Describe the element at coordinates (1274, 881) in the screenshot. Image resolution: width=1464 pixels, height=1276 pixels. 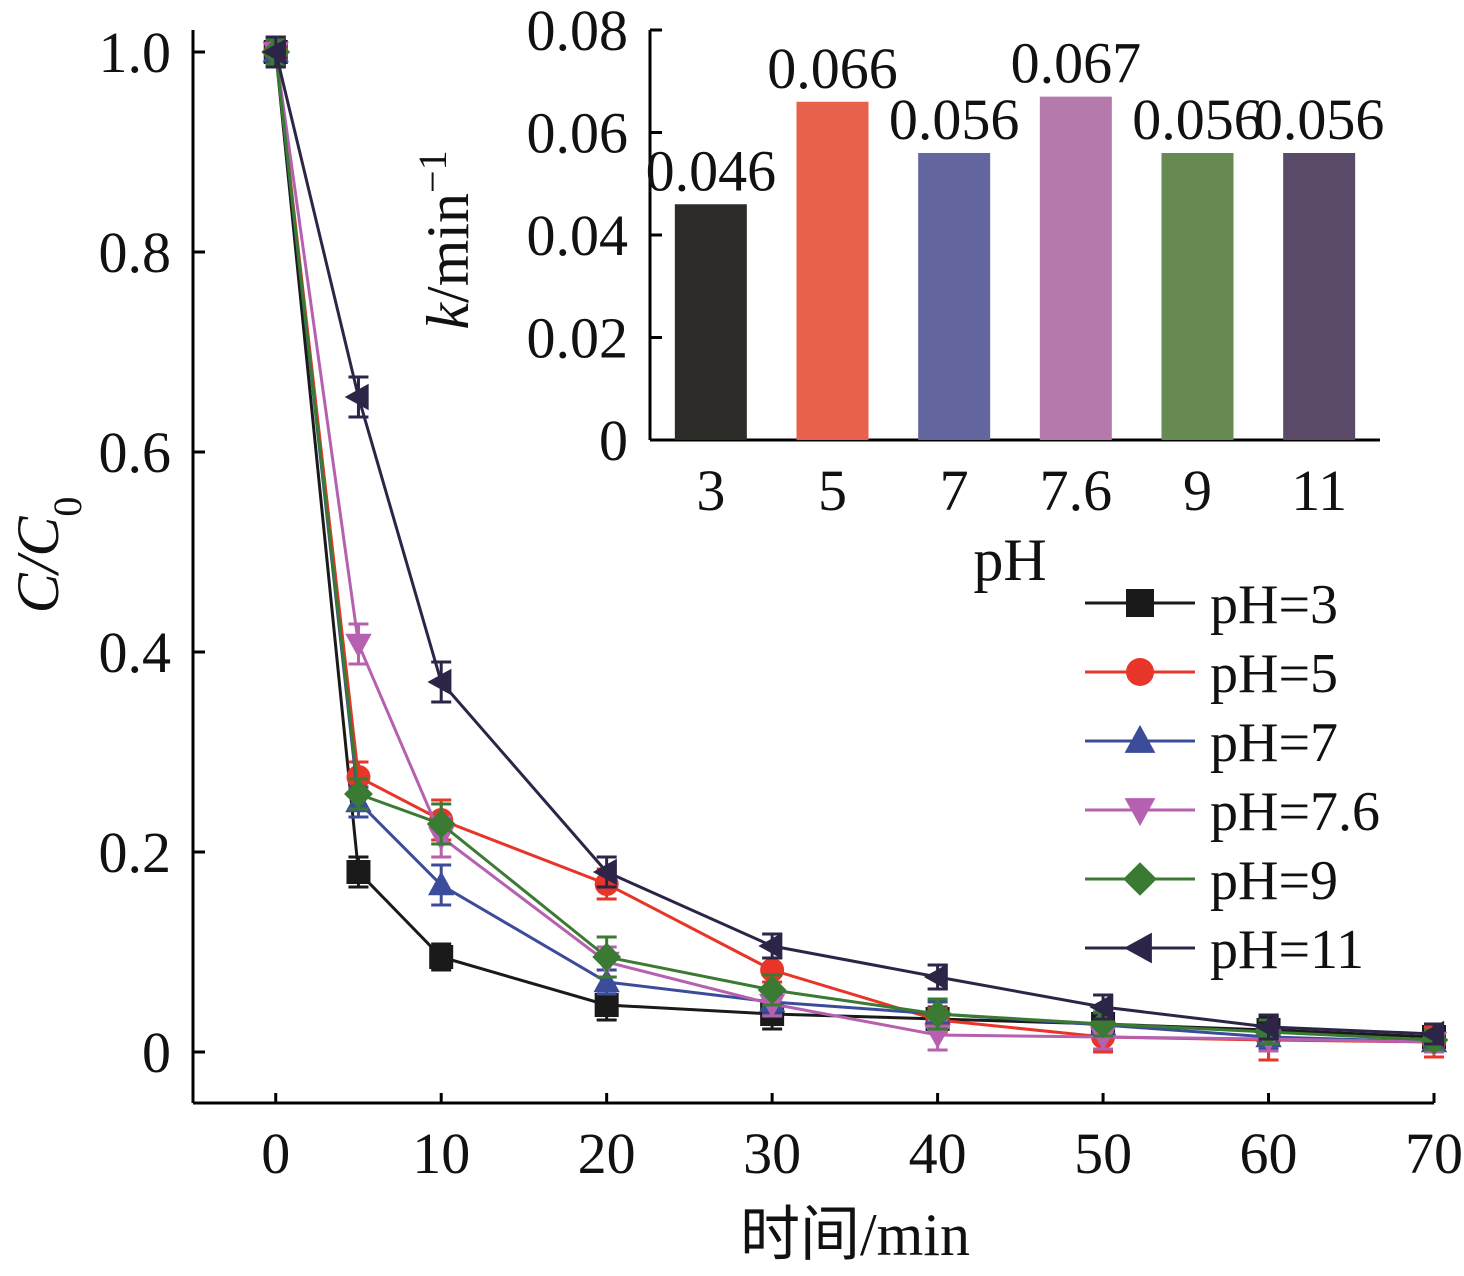
I see `legend-label: pH=9` at that location.